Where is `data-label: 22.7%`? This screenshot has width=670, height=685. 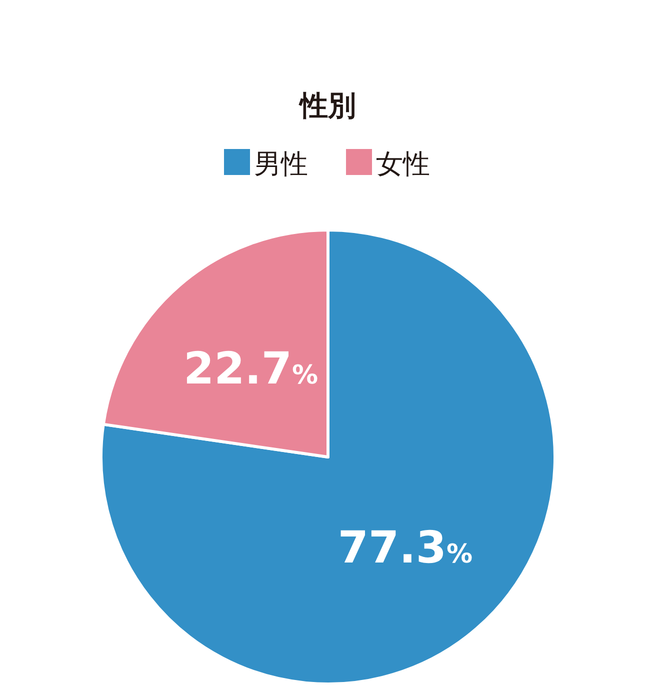 data-label: 22.7% is located at coordinates (250, 369).